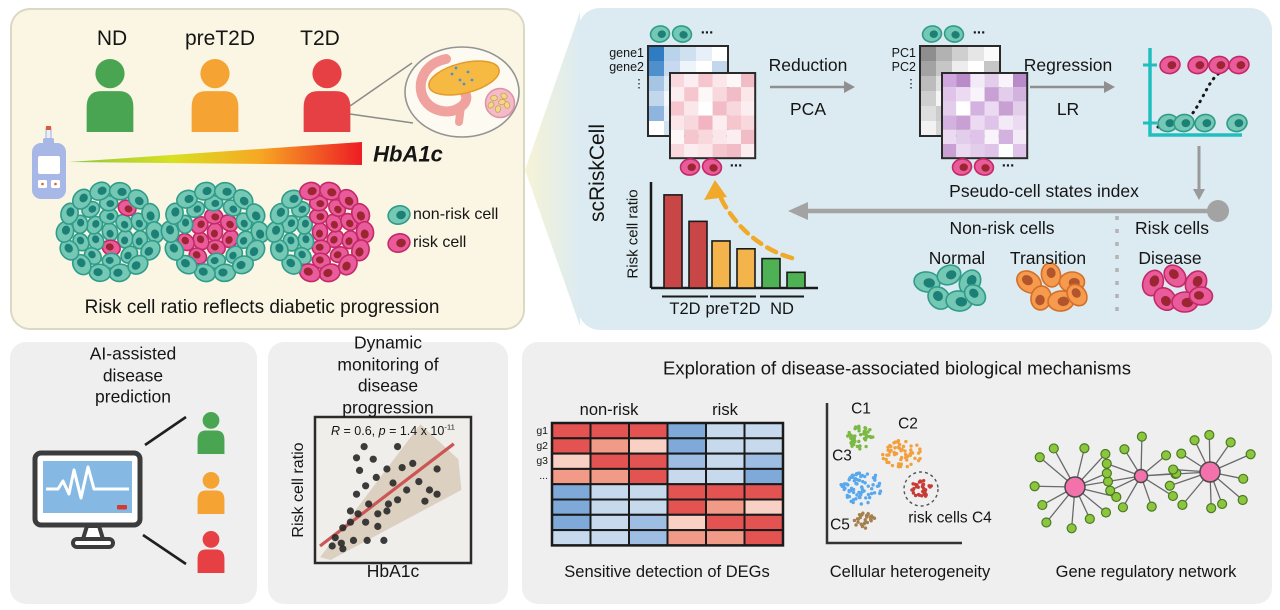 This screenshot has width=1280, height=610. Describe the element at coordinates (840, 525) in the screenshot. I see `cluster-label-c5: C5` at that location.